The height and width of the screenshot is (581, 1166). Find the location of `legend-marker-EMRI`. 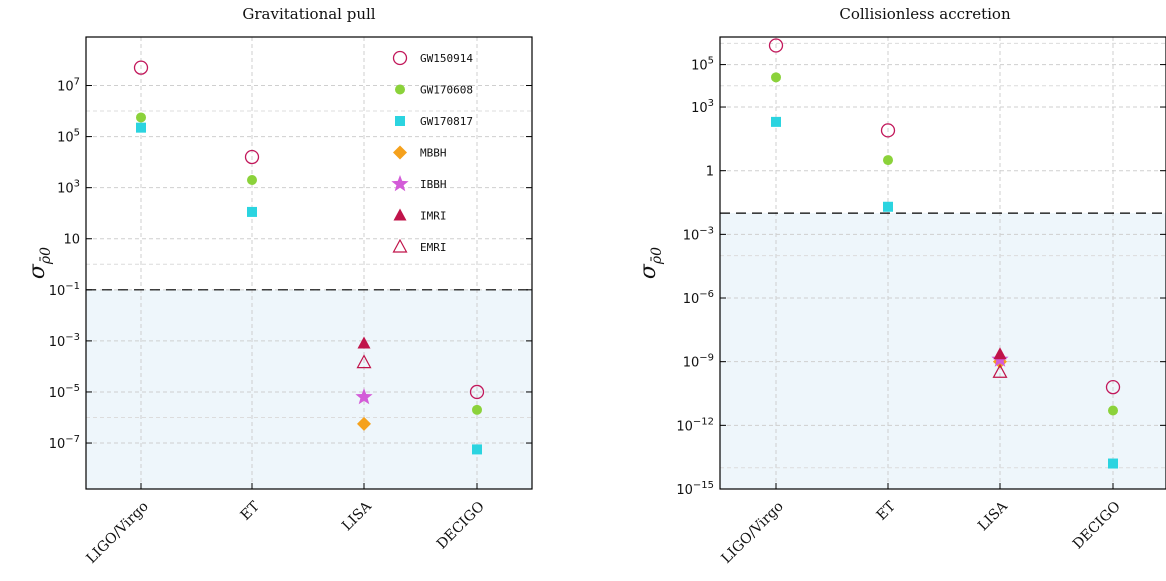

legend-marker-EMRI is located at coordinates (400, 245).